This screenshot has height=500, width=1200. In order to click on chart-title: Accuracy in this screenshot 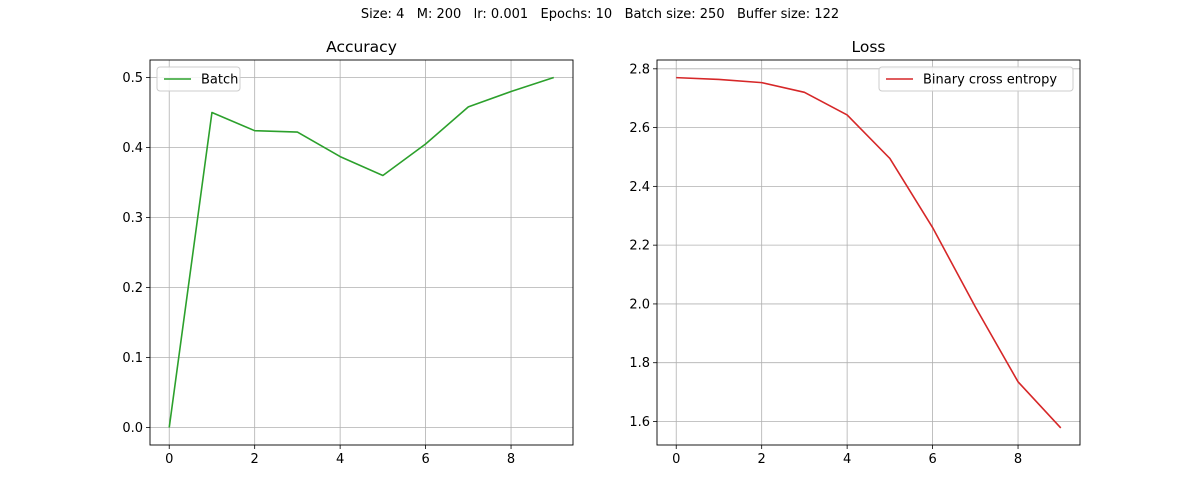, I will do `click(361, 47)`.